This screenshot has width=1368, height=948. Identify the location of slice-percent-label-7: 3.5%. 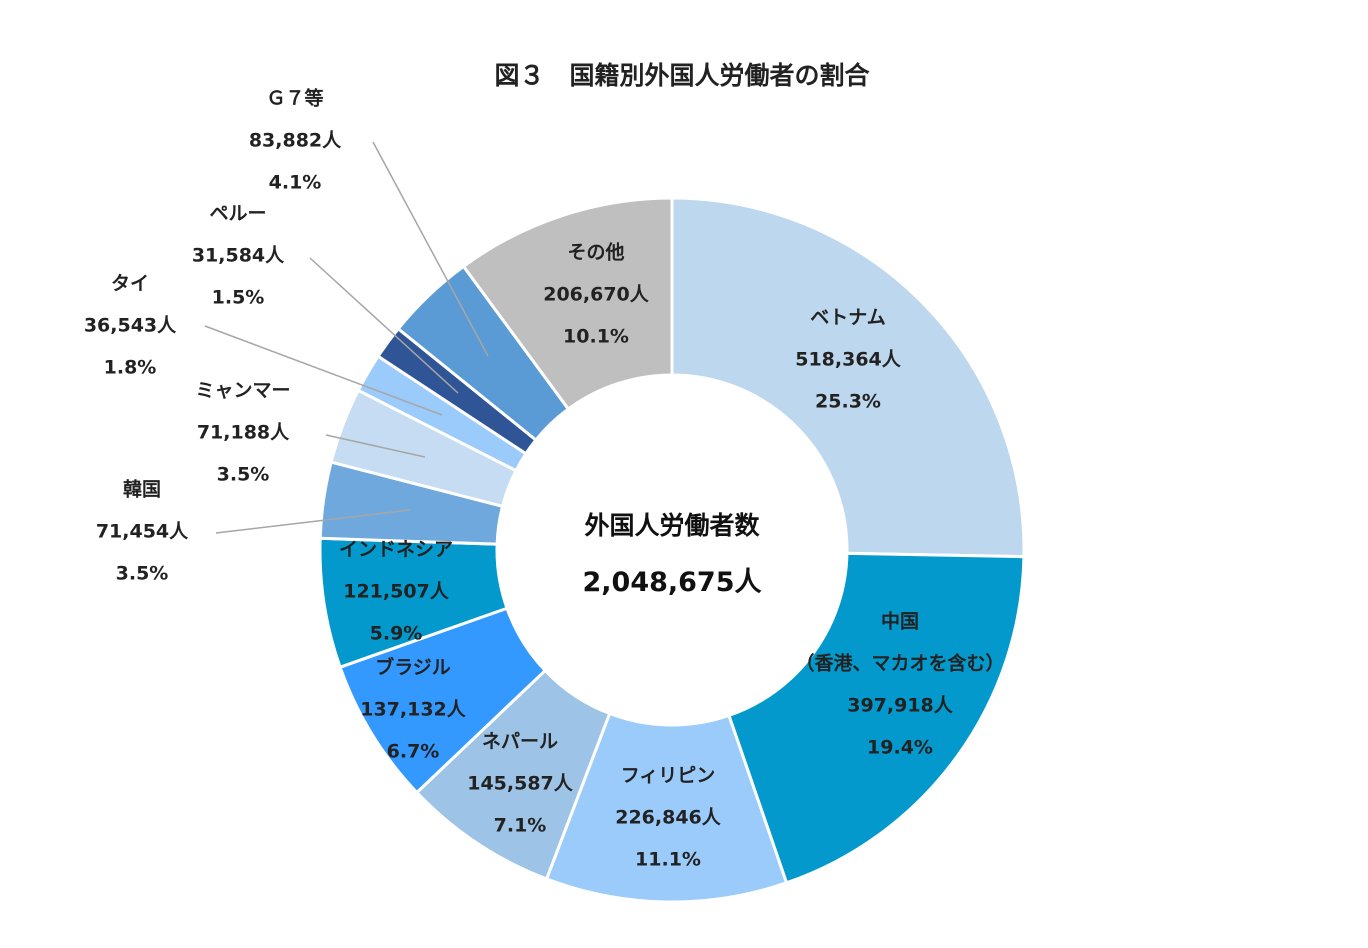
(142, 574).